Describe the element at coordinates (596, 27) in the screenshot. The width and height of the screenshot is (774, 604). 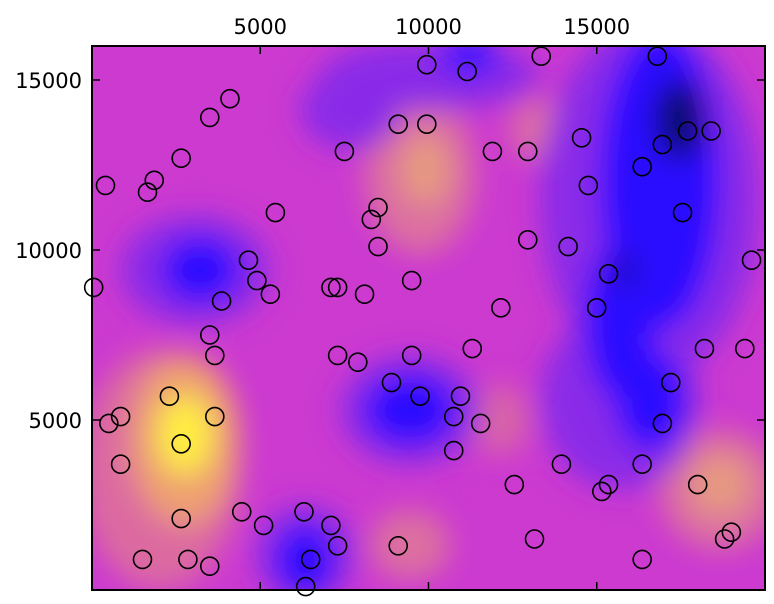
I see `x-tick-label: 15000` at that location.